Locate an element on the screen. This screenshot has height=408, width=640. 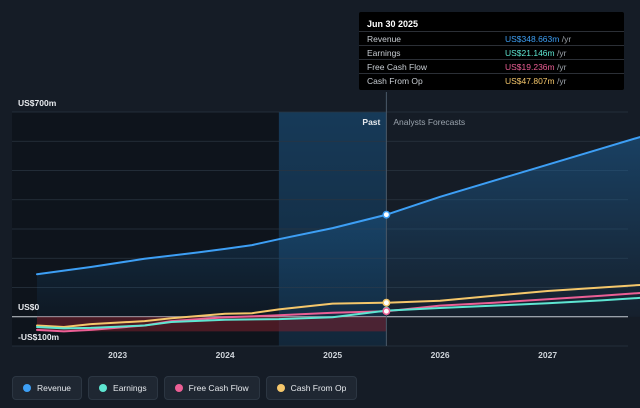
series-line-cash-from-op is located at coordinates (338, 305).